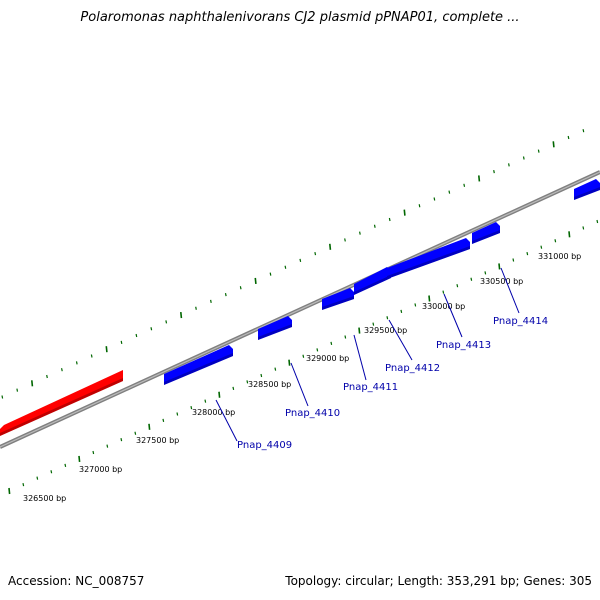 Image resolution: width=600 pixels, height=600 pixels. What do you see at coordinates (501, 281) in the screenshot?
I see `tick-label: 330500 bp` at bounding box center [501, 281].